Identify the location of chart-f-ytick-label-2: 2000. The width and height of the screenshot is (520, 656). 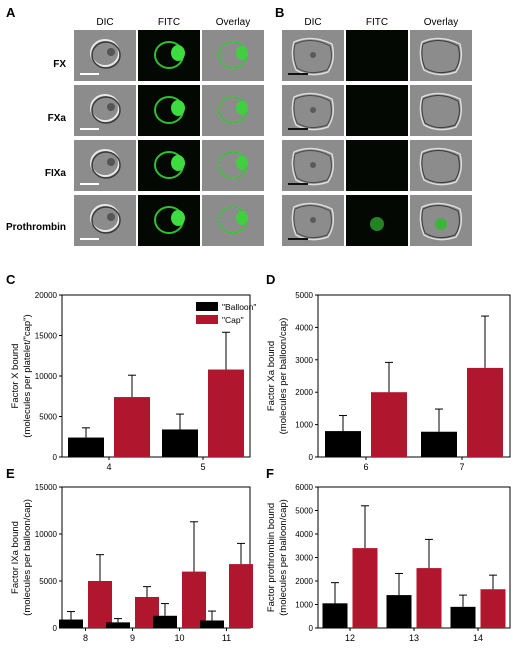
(304, 581).